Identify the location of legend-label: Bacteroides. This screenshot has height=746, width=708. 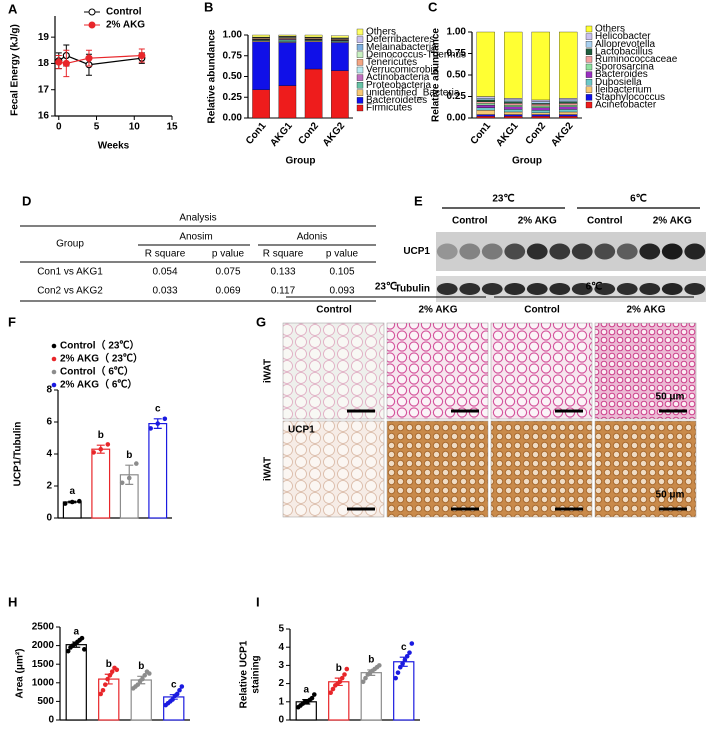
(621, 74).